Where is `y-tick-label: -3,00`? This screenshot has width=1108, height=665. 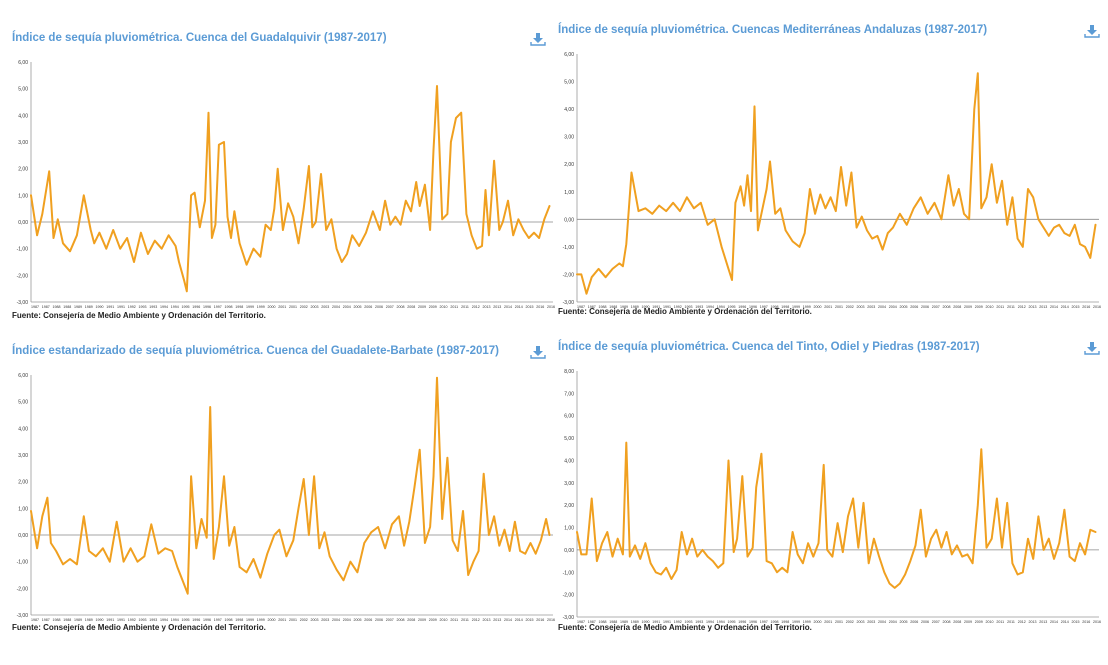
y-tick-label: -3,00 is located at coordinates (569, 303).